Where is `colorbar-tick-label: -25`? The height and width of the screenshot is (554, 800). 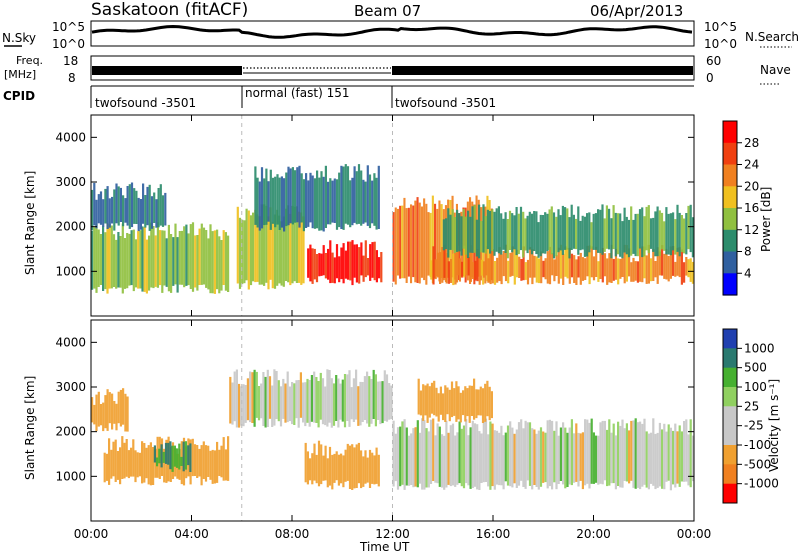
colorbar-tick-label: -25 is located at coordinates (754, 426).